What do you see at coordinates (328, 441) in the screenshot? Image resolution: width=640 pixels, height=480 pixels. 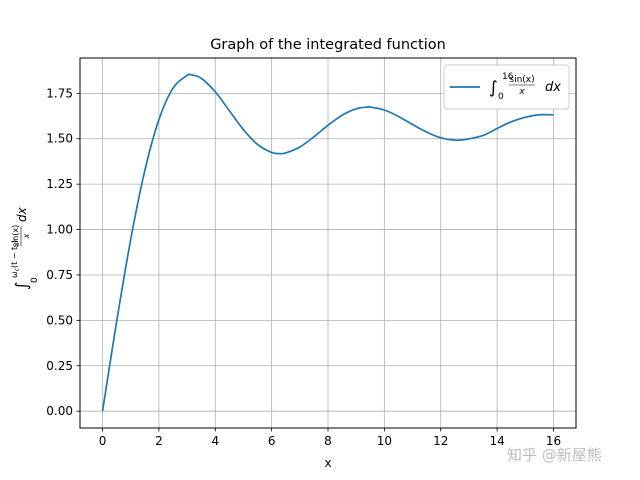 I see `x-tick-label: 8` at bounding box center [328, 441].